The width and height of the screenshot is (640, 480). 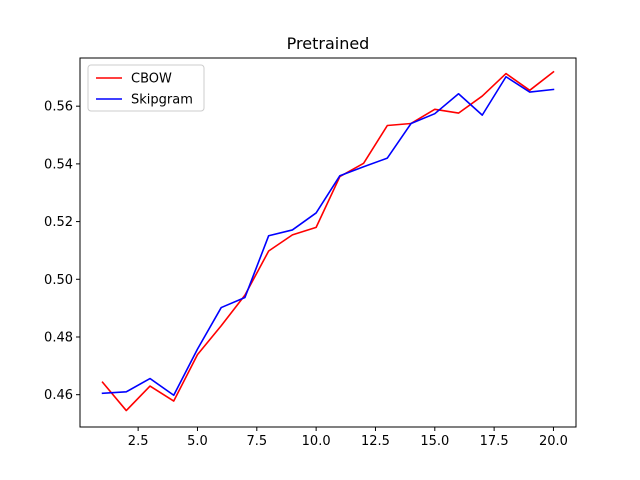 What do you see at coordinates (146, 88) in the screenshot?
I see `legend: CBOW Skipgram` at bounding box center [146, 88].